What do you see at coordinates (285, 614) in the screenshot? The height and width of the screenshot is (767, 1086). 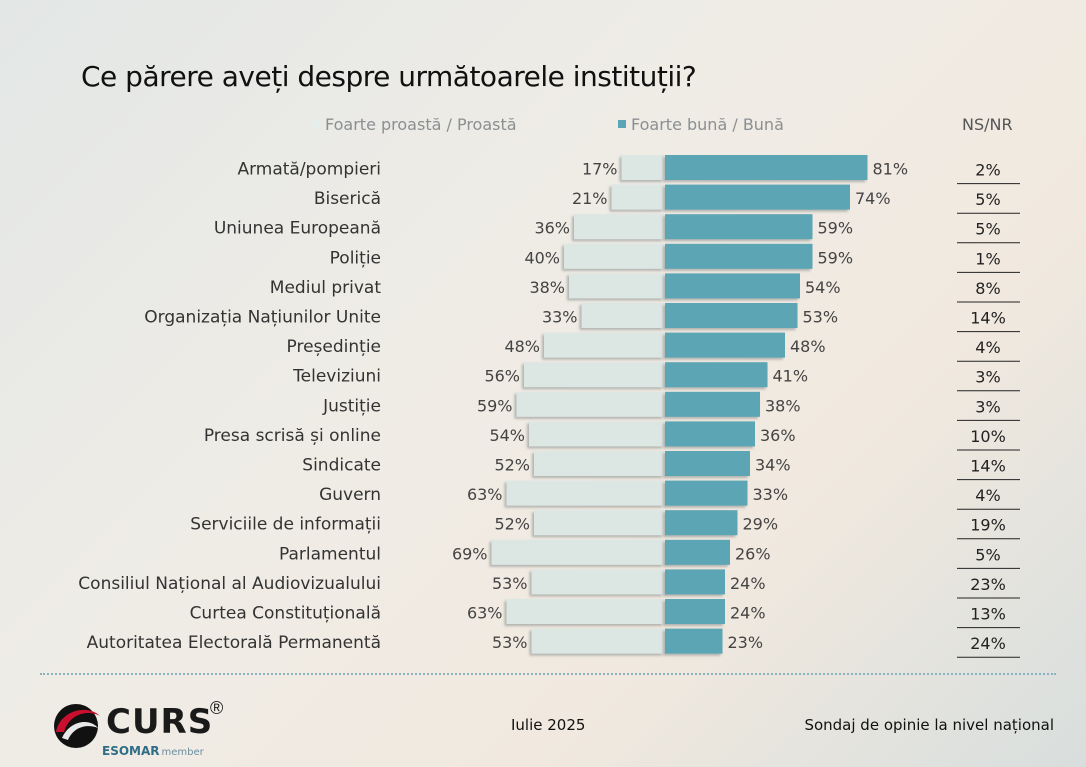 I see `category-label: Curtea Constituțională` at bounding box center [285, 614].